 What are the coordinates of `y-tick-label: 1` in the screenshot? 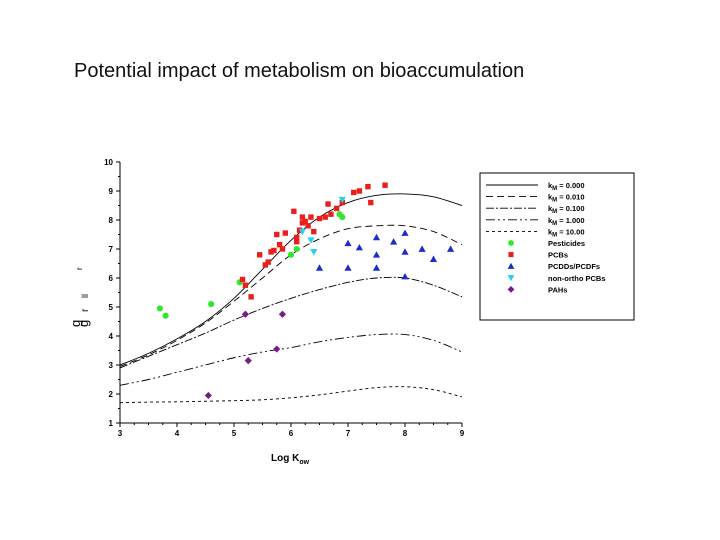 It's located at (111, 423).